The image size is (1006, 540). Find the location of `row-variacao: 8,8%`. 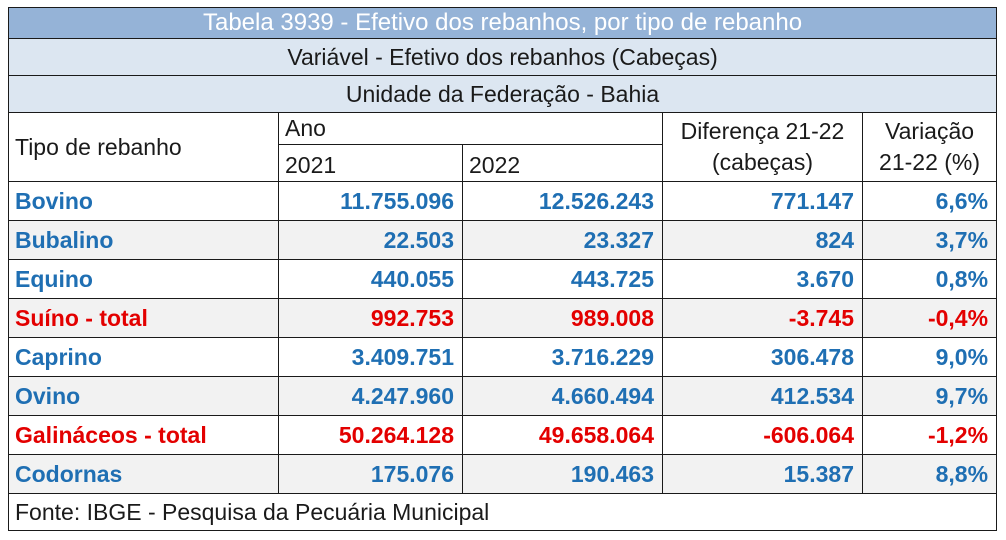

row-variacao: 8,8% is located at coordinates (929, 474).